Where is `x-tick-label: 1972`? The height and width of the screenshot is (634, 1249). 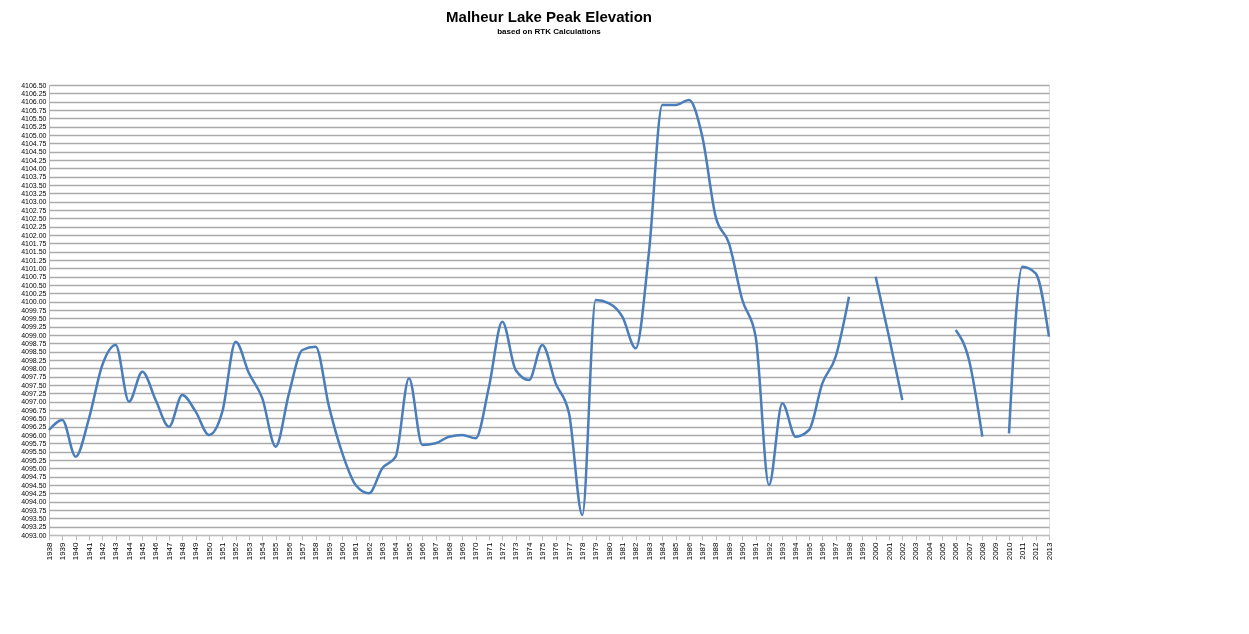
x-tick-label: 1972 is located at coordinates (502, 551).